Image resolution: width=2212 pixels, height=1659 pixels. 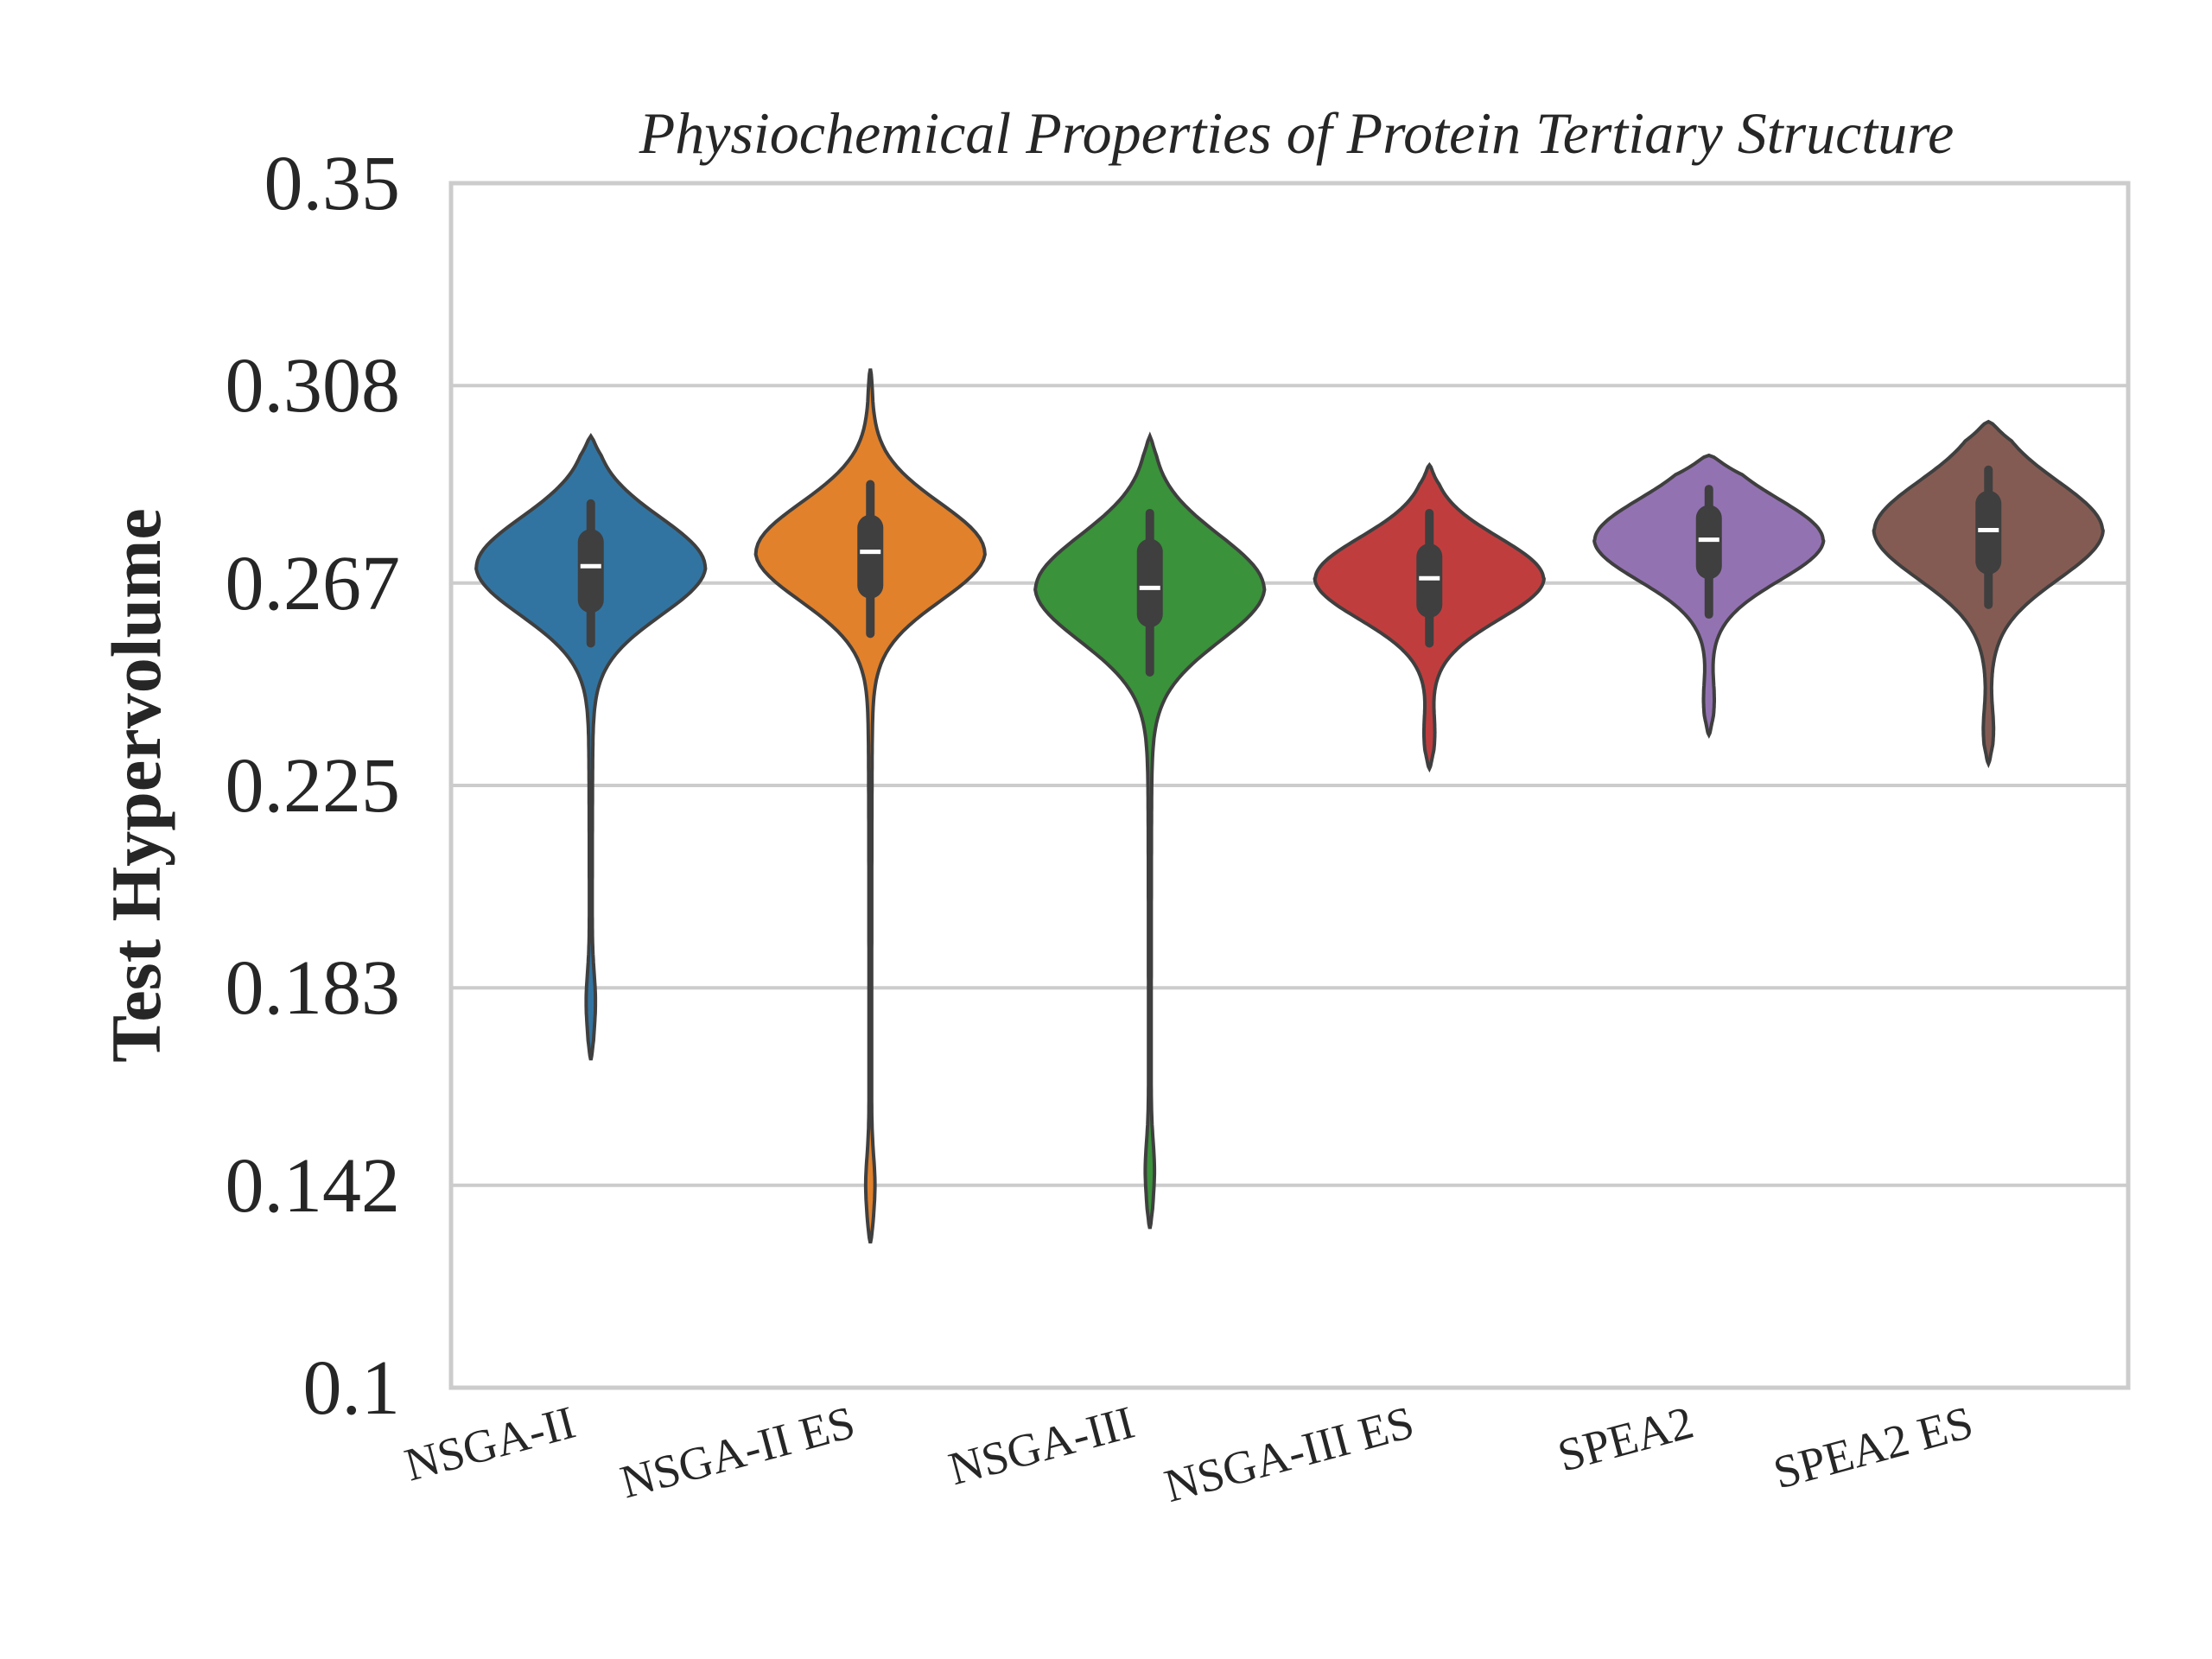 I want to click on x-tick-label: NSGA-II ES, so click(x=738, y=1452).